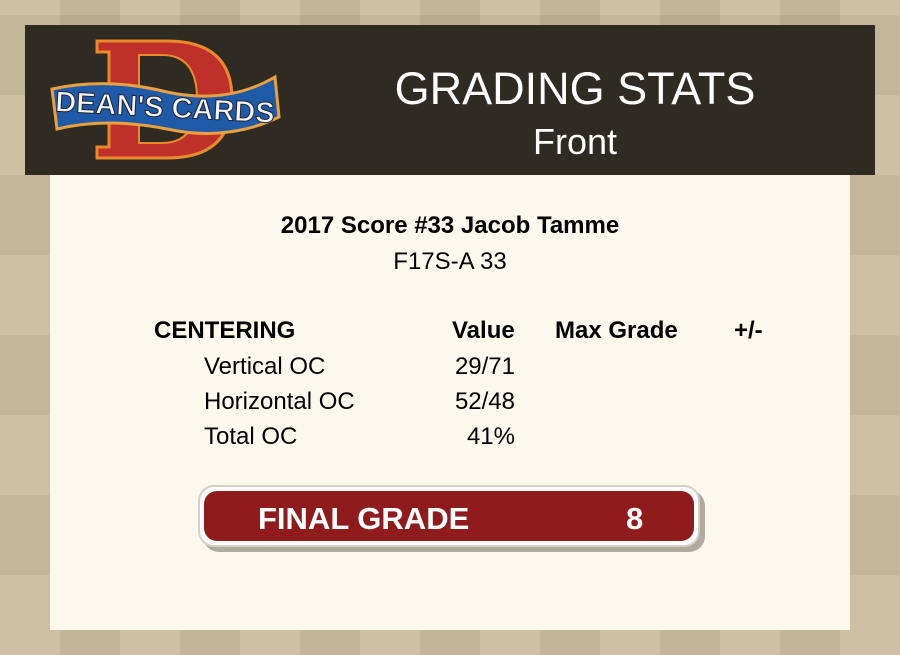 The height and width of the screenshot is (655, 900). What do you see at coordinates (483, 330) in the screenshot?
I see `value-header: Value` at bounding box center [483, 330].